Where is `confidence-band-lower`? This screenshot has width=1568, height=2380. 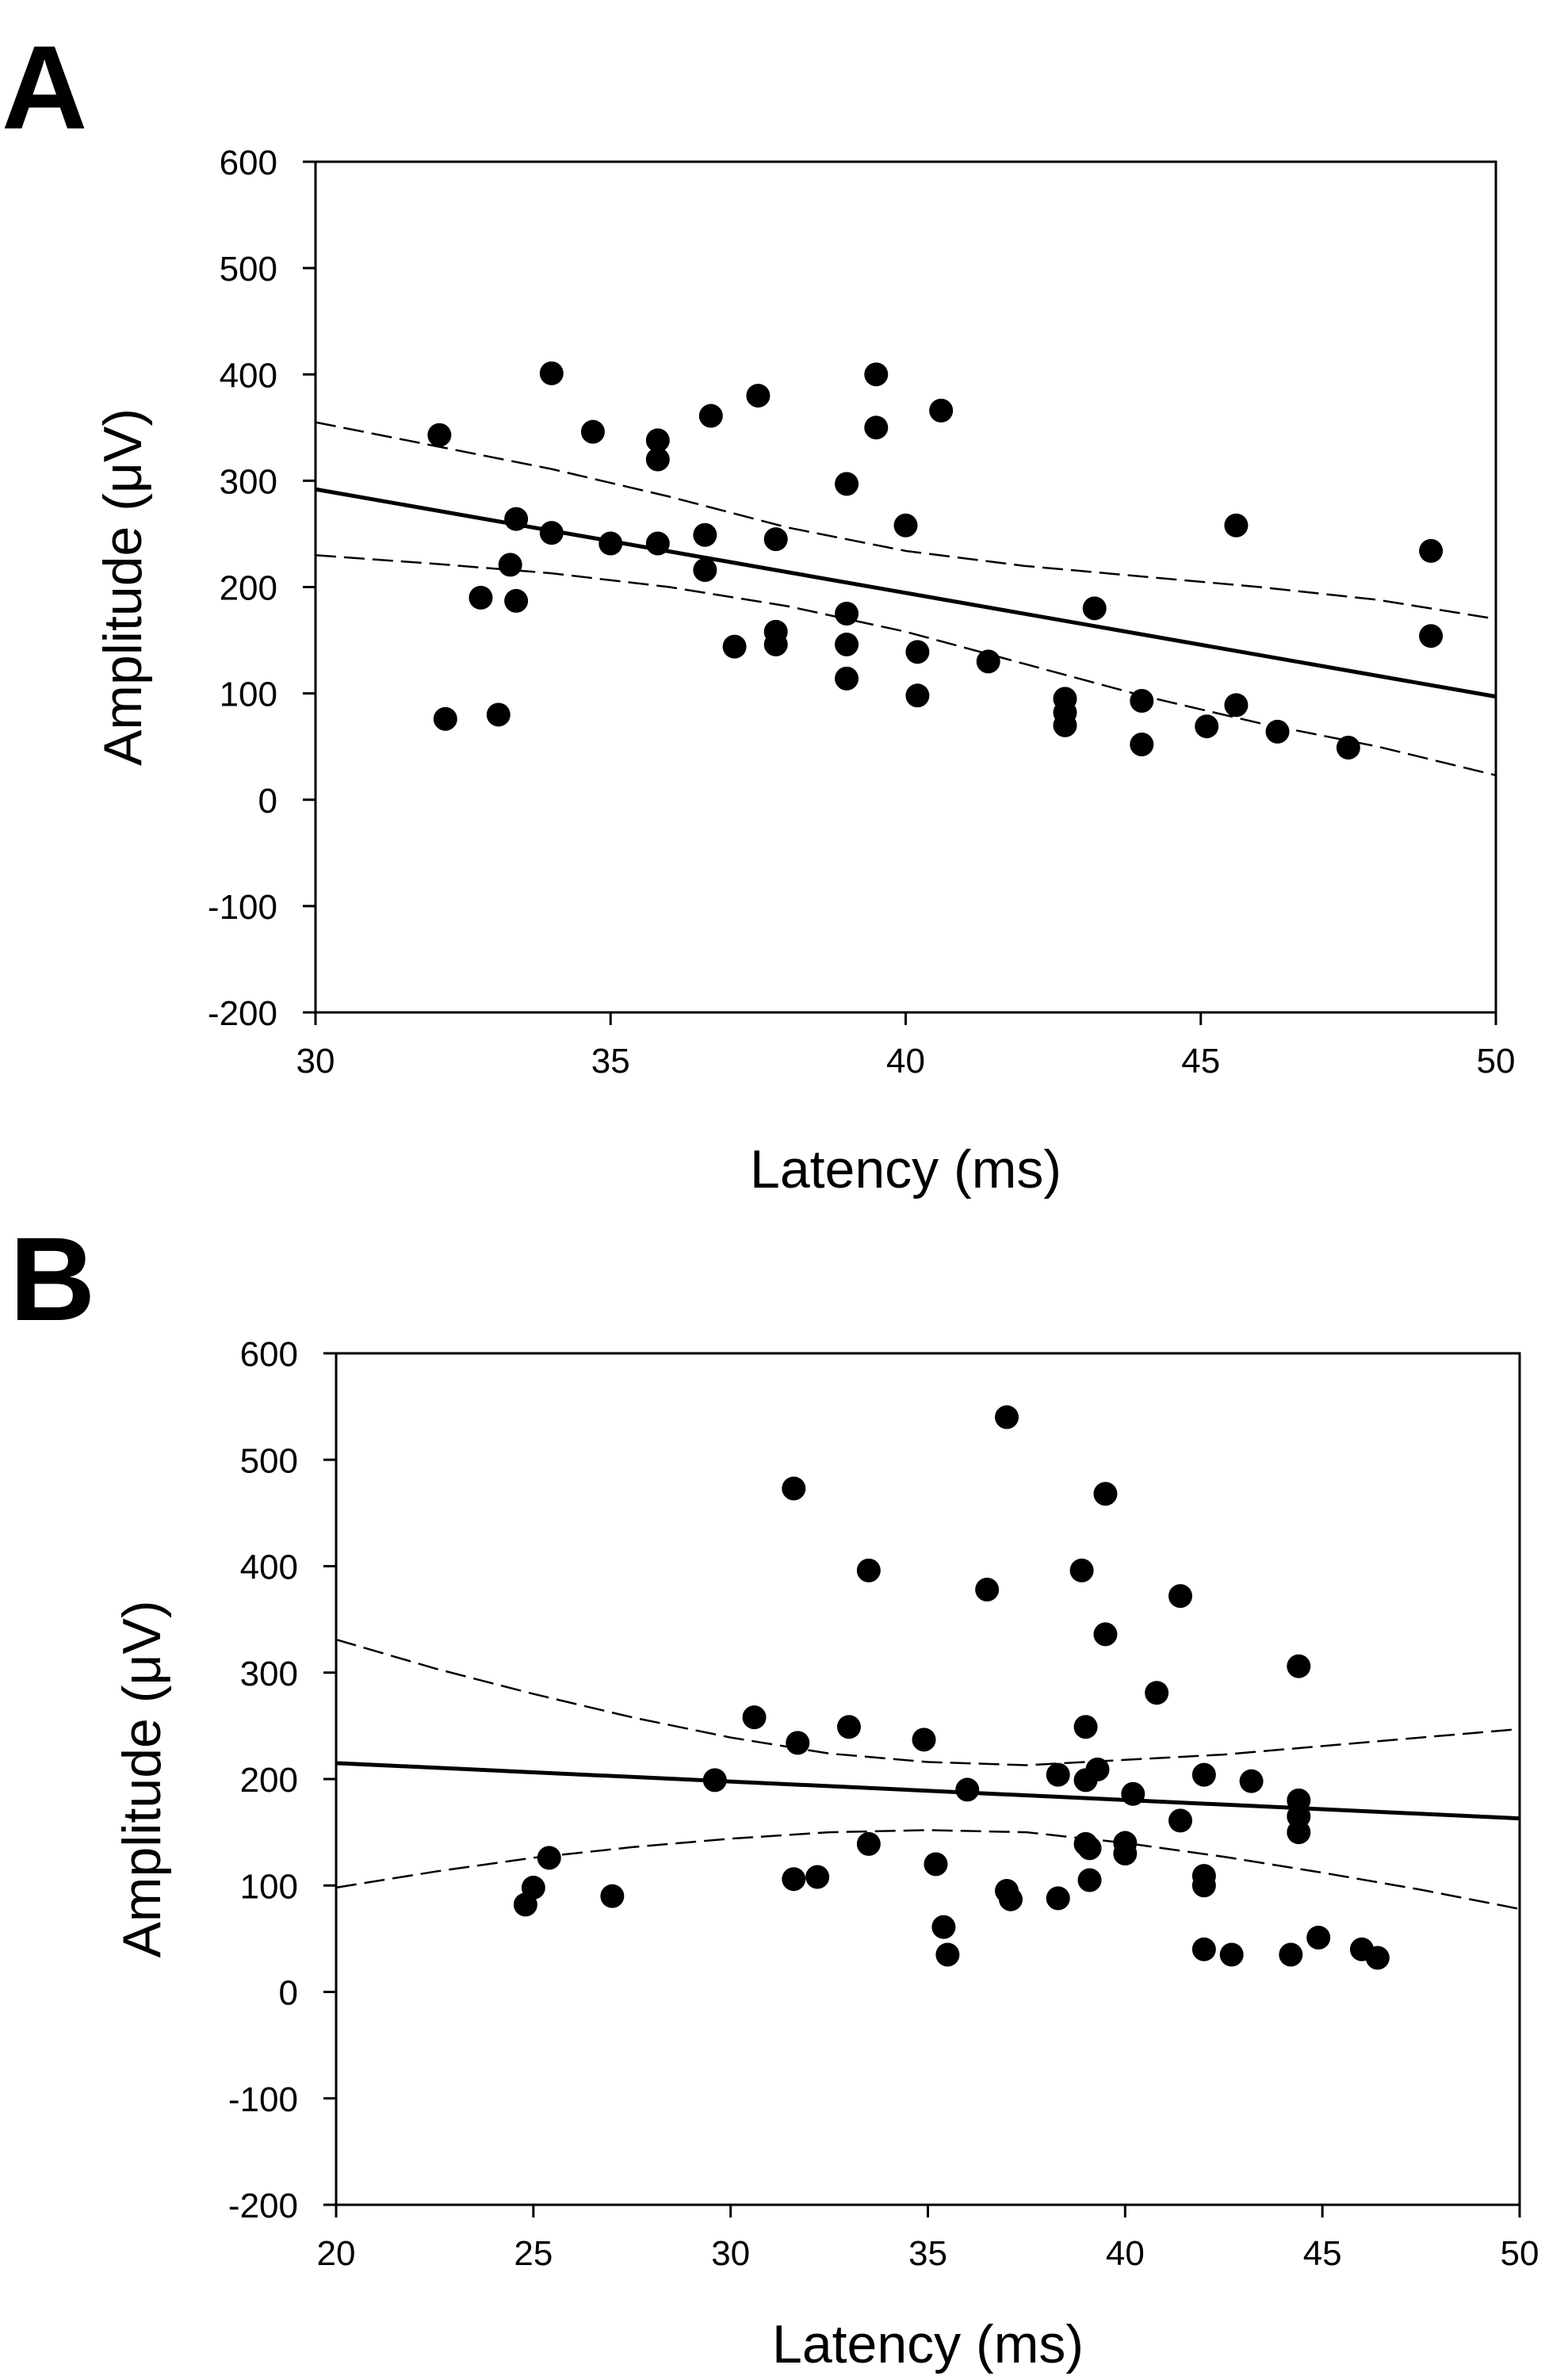 confidence-band-lower is located at coordinates (906, 665).